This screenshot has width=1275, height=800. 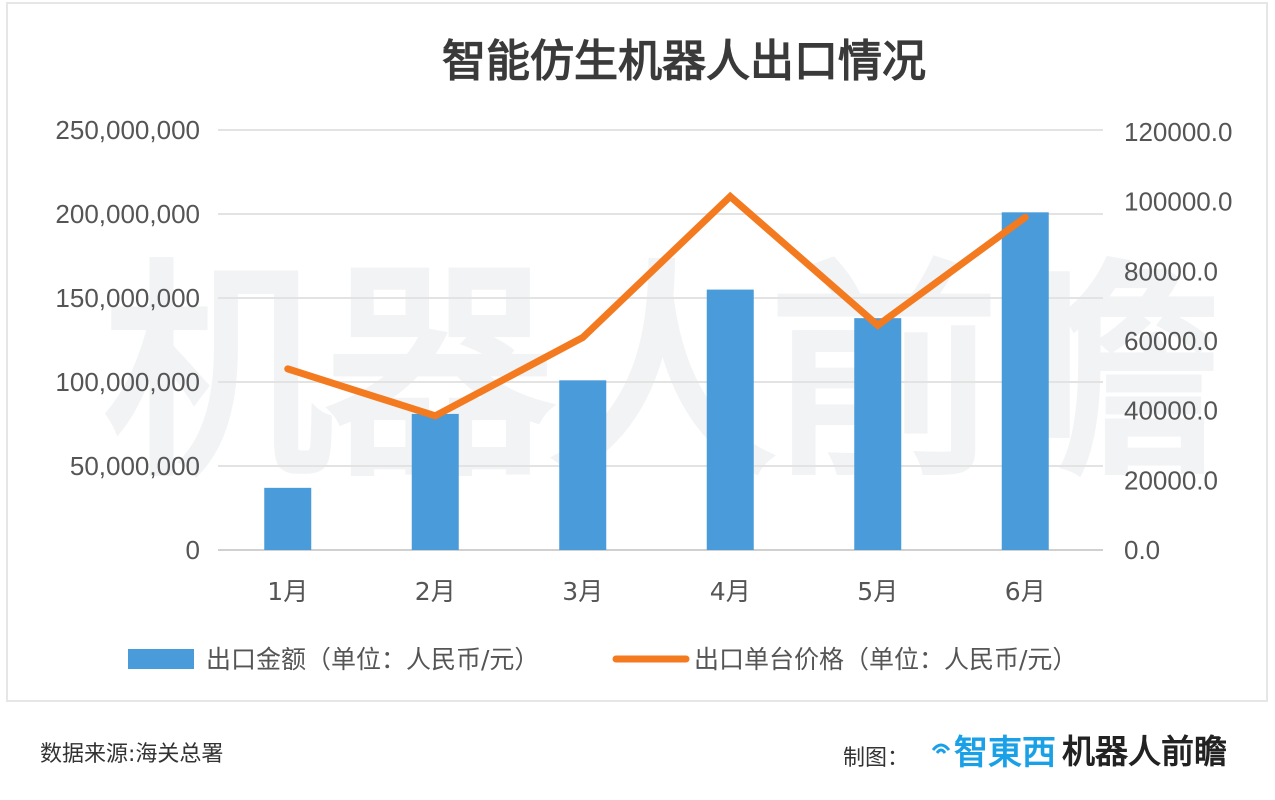 What do you see at coordinates (730, 591) in the screenshot?
I see `x-tick-label: 4月` at bounding box center [730, 591].